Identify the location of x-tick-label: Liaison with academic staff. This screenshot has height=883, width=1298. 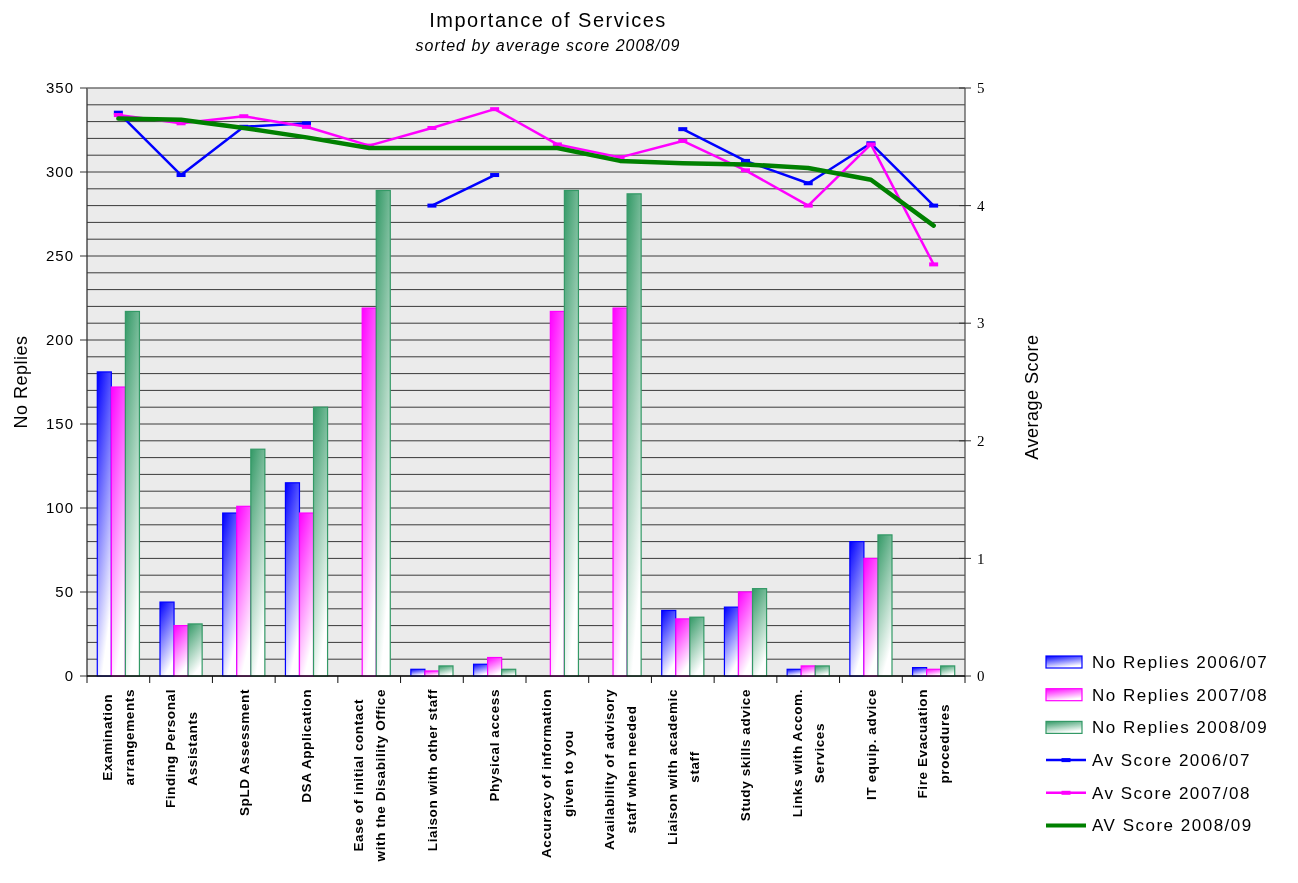
(683, 767).